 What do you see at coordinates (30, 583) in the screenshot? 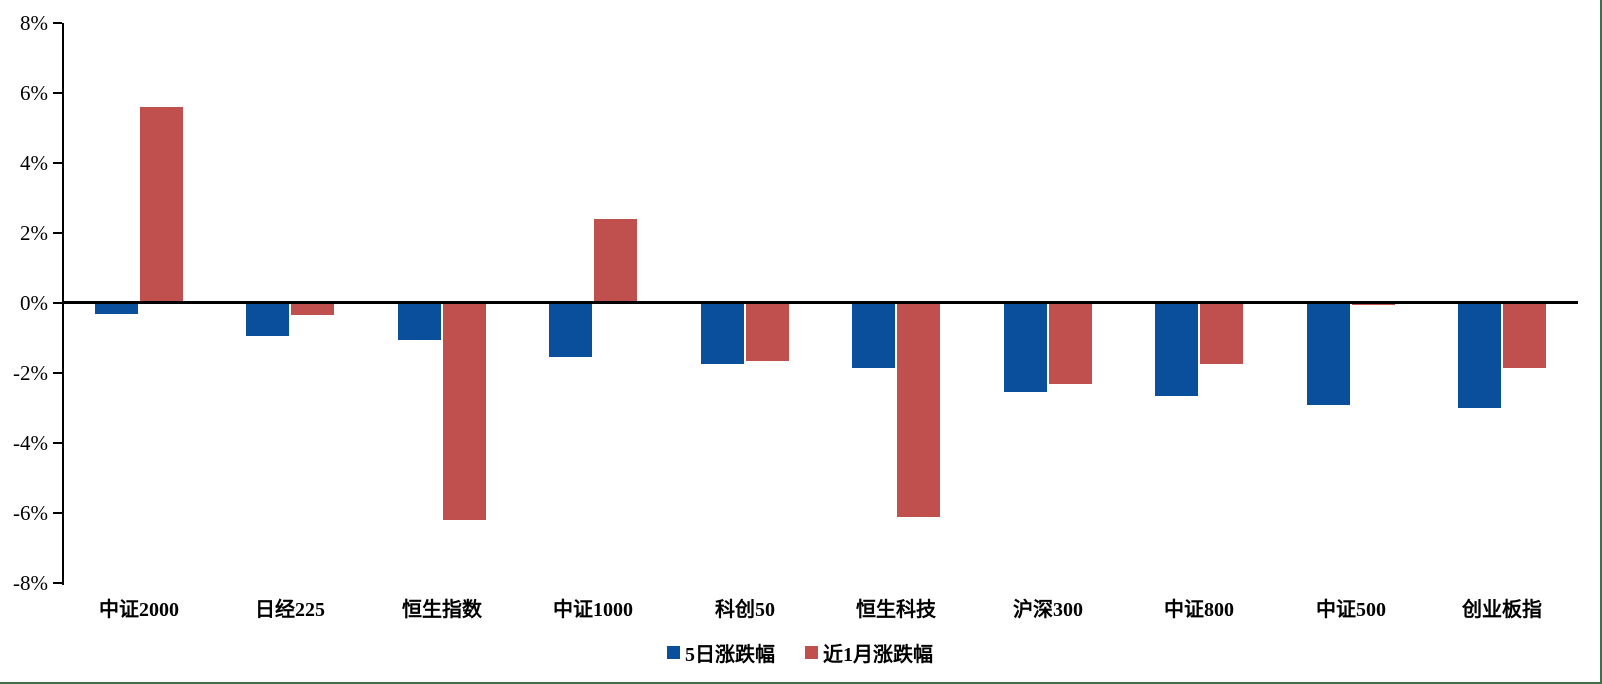
I see `y-tick-label: -8%` at bounding box center [30, 583].